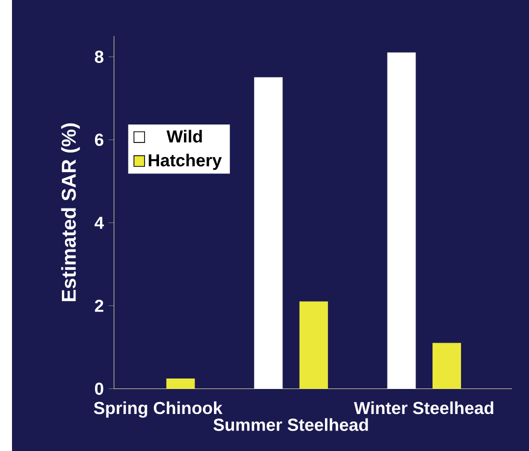 The height and width of the screenshot is (451, 529). What do you see at coordinates (99, 140) in the screenshot?
I see `y-tick-label: 6` at bounding box center [99, 140].